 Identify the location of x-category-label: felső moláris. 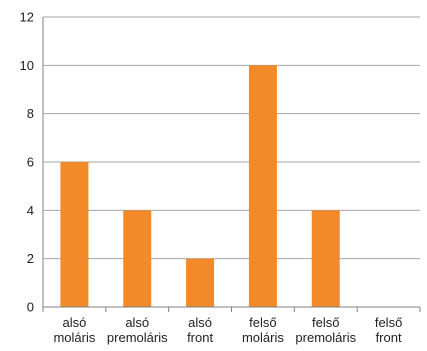
(263, 330).